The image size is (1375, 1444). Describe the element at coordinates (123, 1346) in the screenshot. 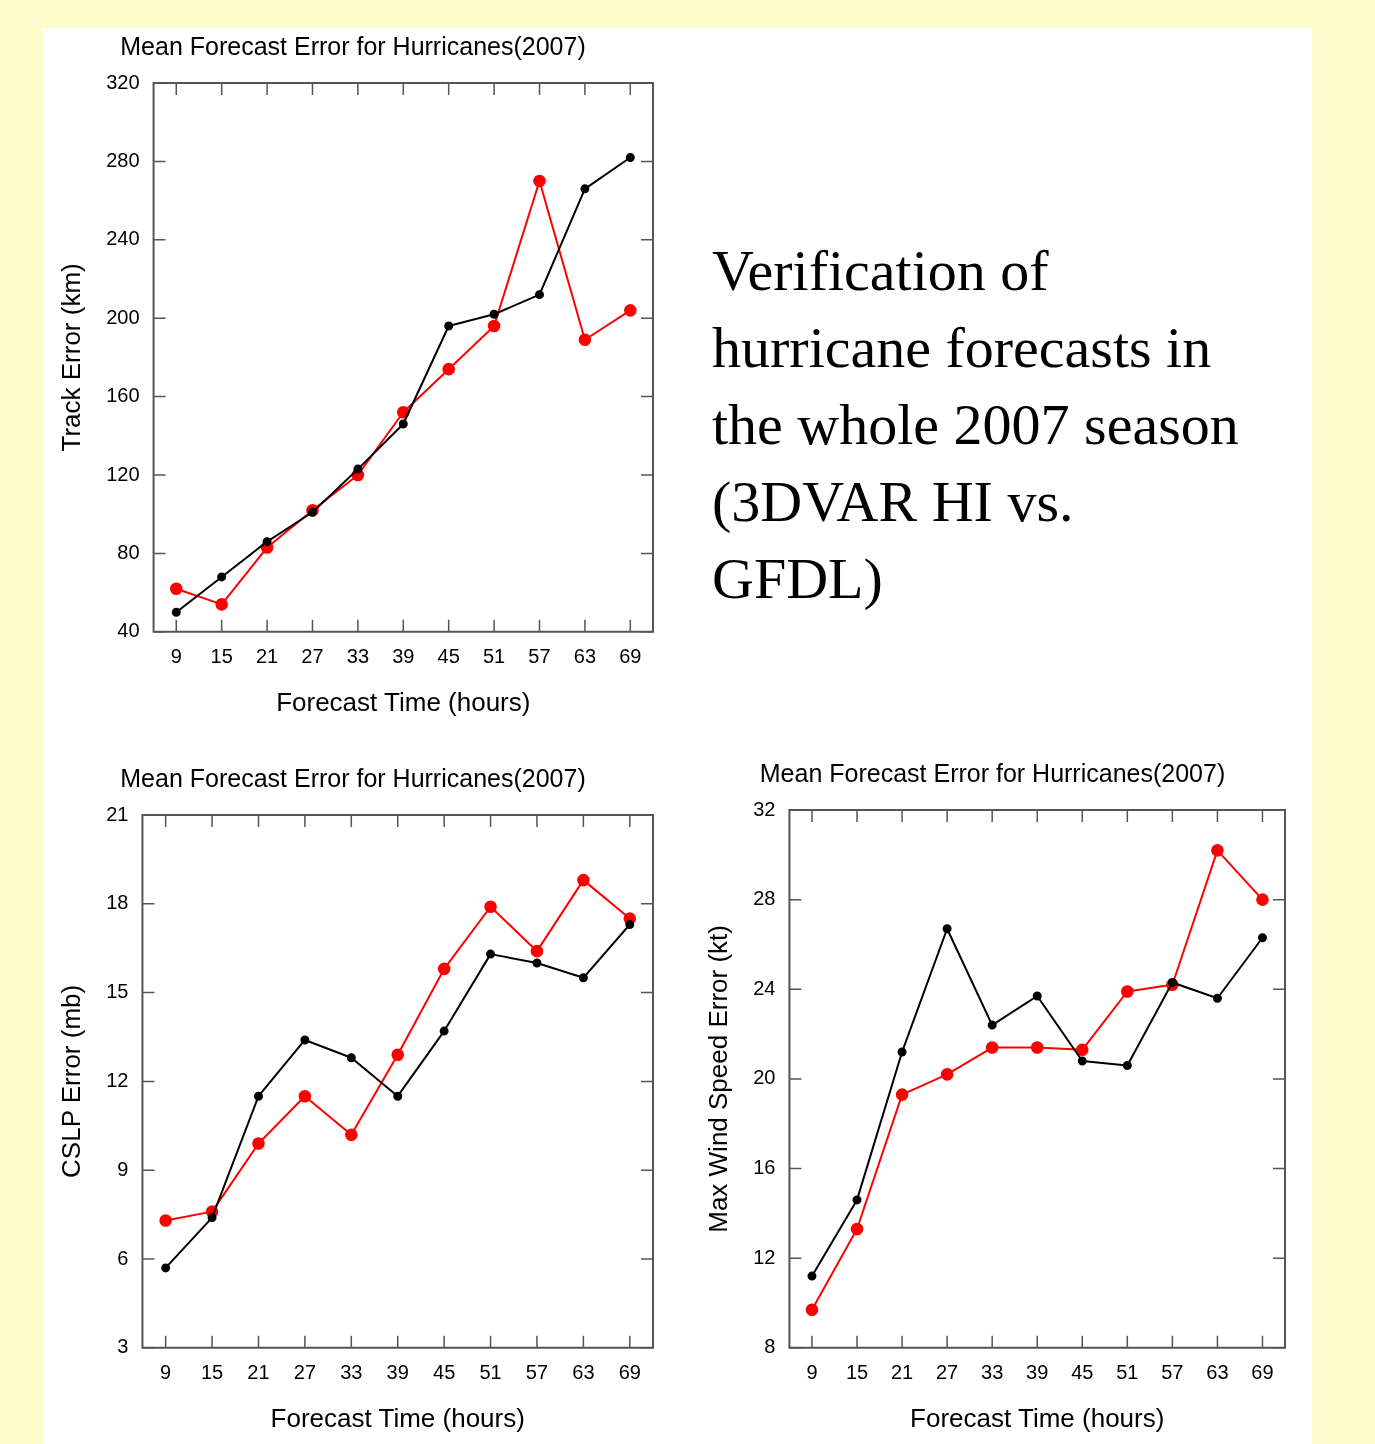

I see `y-tick-label: 3` at that location.